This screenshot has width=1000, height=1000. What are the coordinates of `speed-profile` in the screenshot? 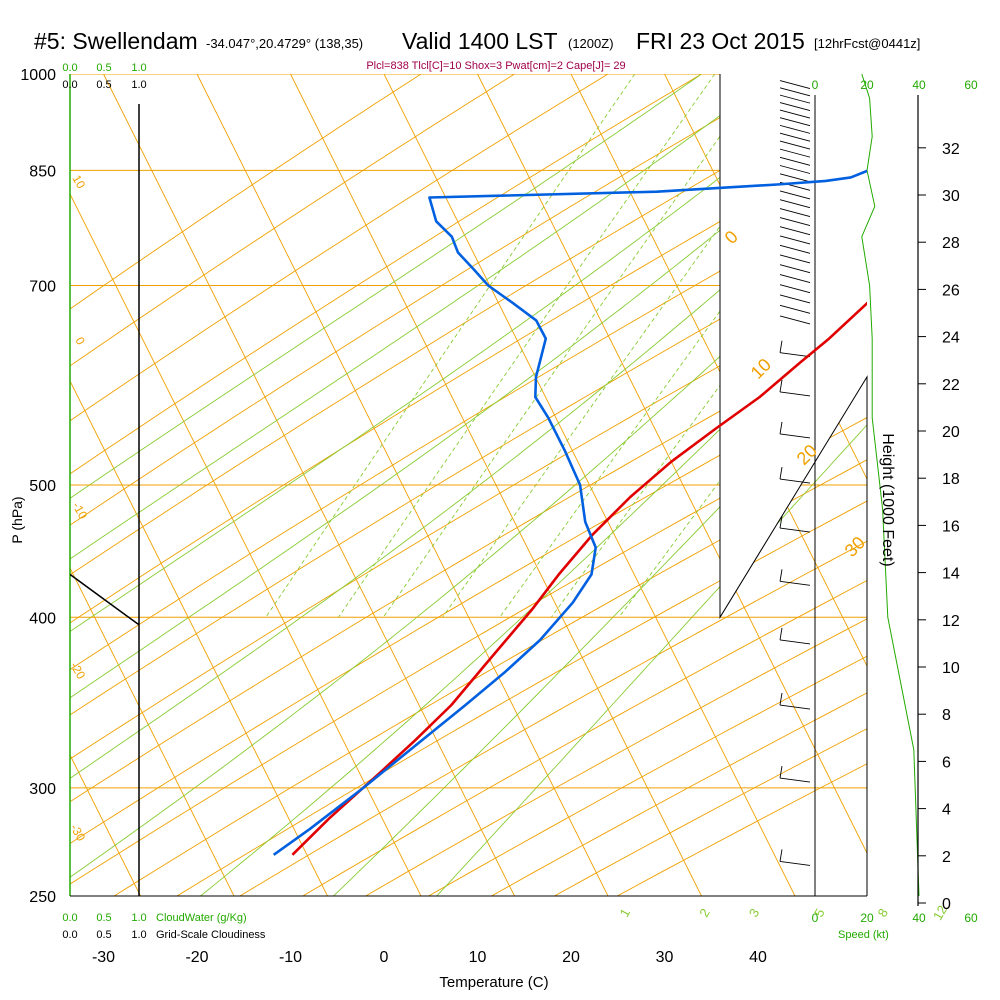 It's located at (890, 485).